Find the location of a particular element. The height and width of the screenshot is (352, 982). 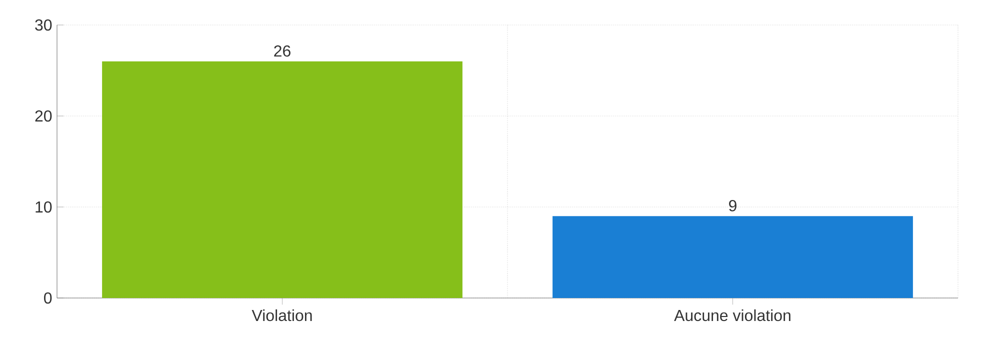

x-tick-label: Violation is located at coordinates (282, 315).